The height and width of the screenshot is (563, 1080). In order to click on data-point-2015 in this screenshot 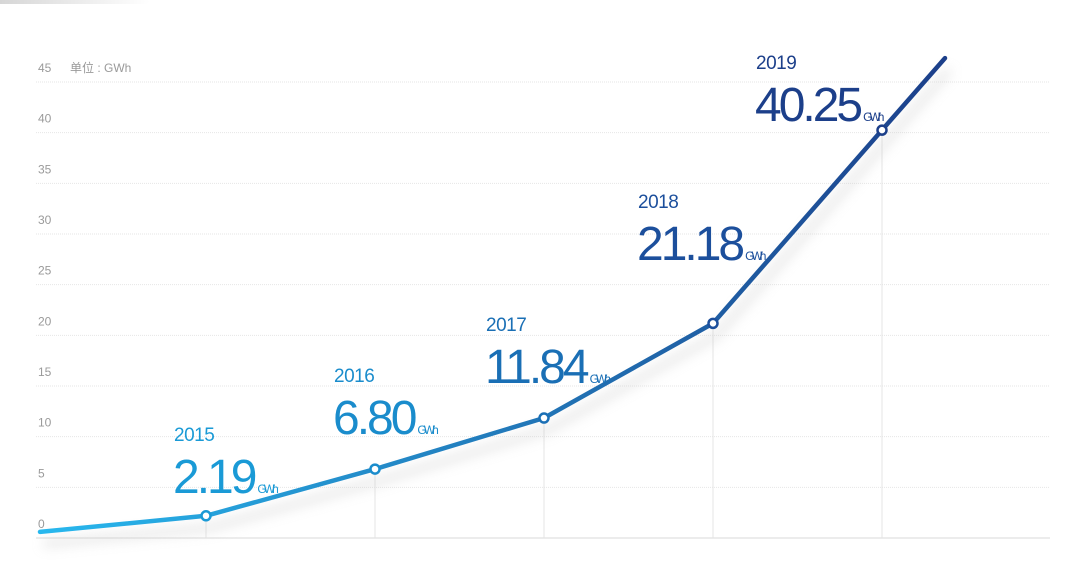, I will do `click(206, 516)`.